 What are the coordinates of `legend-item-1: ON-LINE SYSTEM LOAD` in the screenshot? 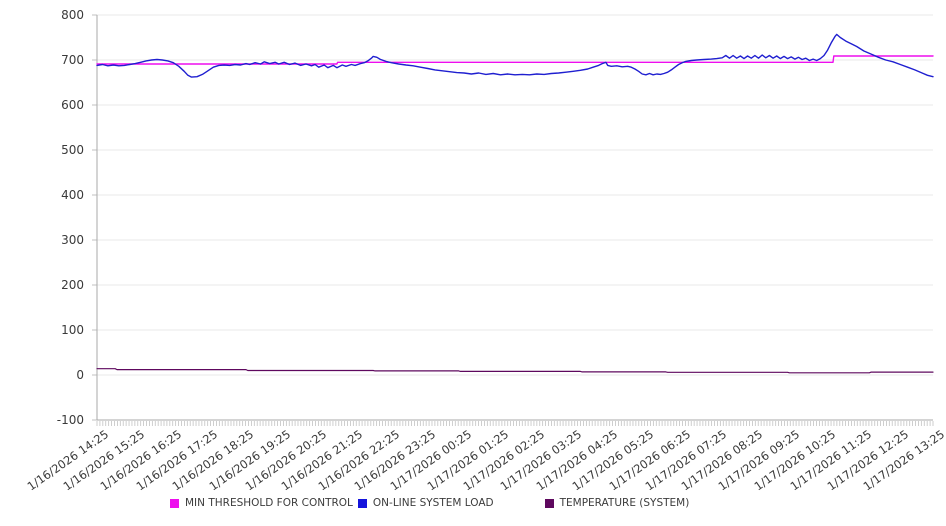 It's located at (425, 503).